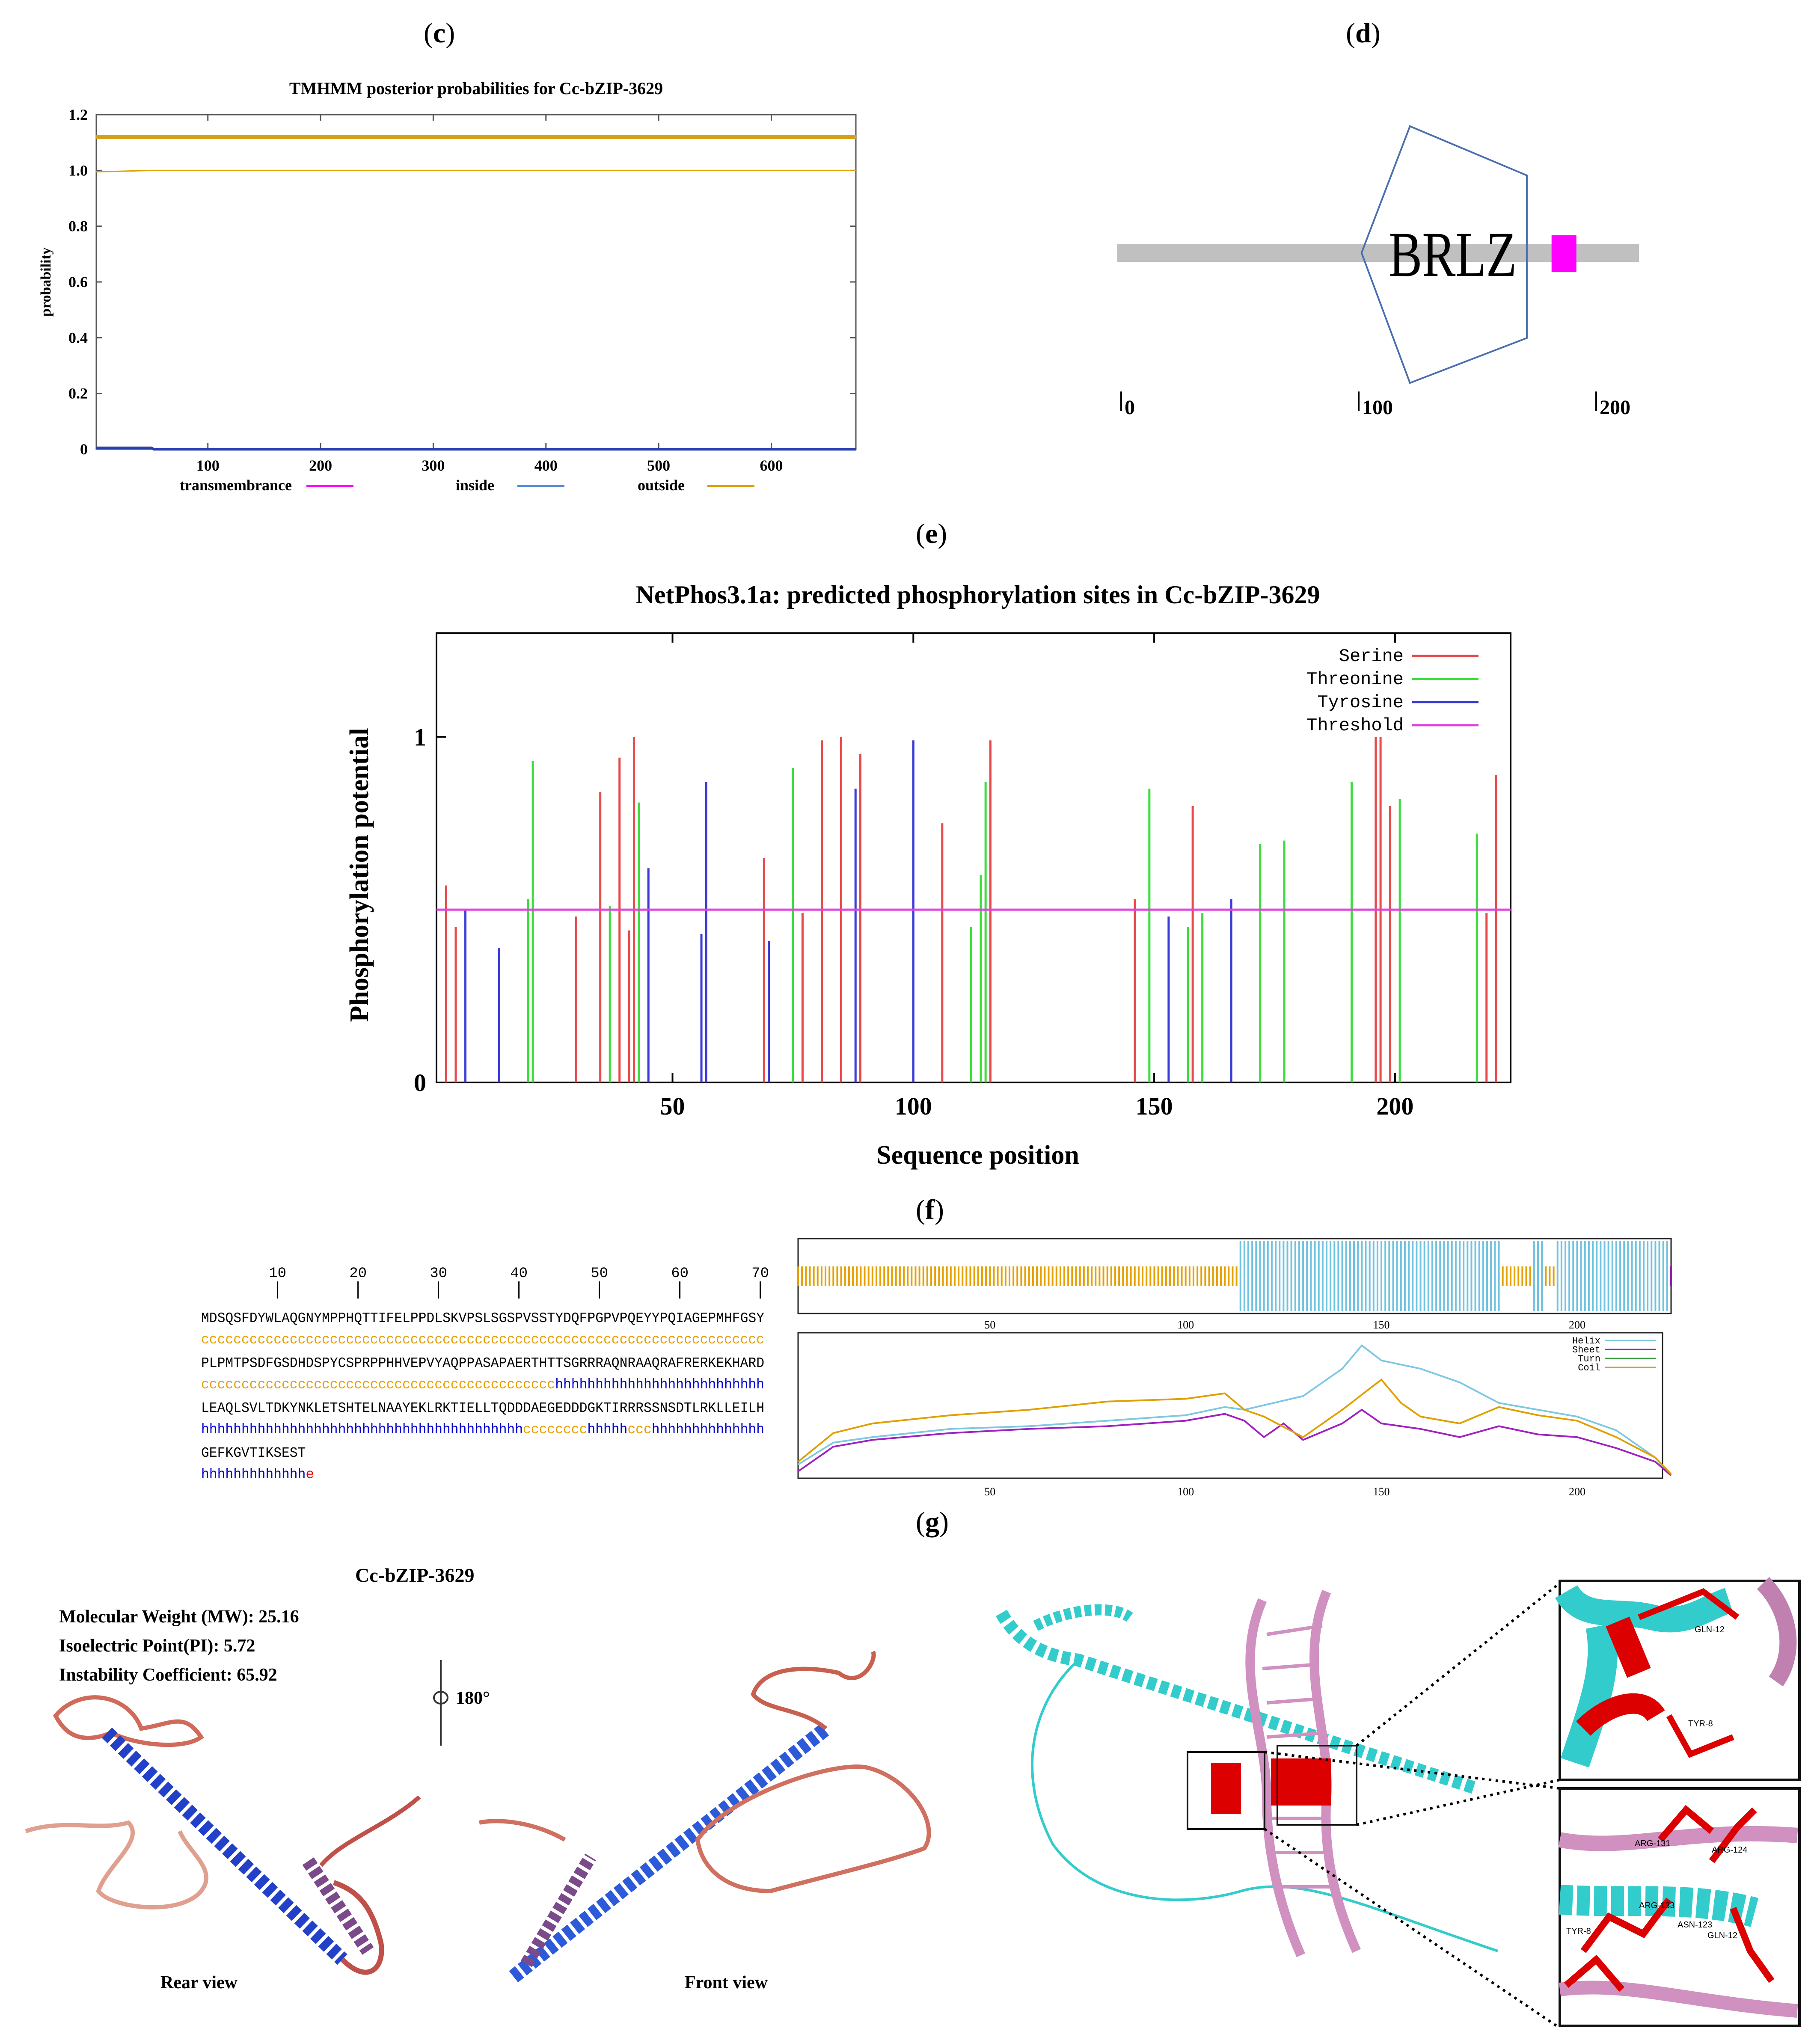 The image size is (1820, 2031). I want to click on netphos-legend-label: Tyrosine, so click(1361, 703).